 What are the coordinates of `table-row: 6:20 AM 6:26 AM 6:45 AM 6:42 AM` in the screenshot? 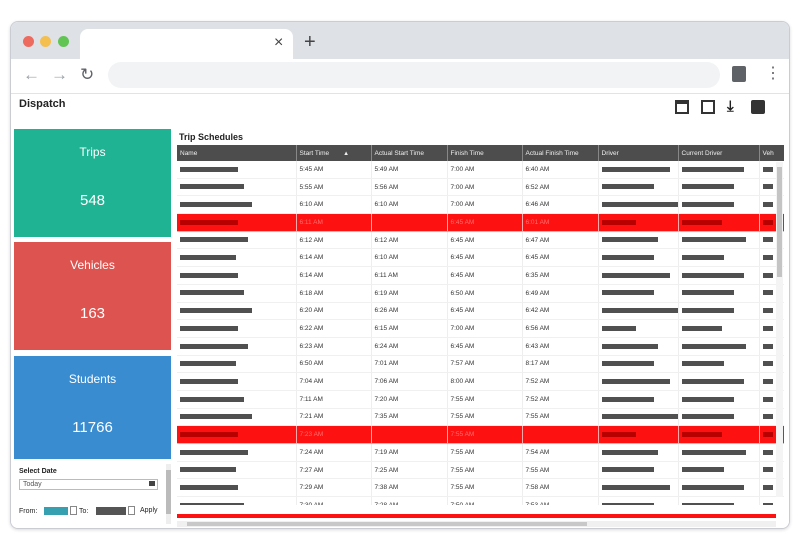 It's located at (480, 311).